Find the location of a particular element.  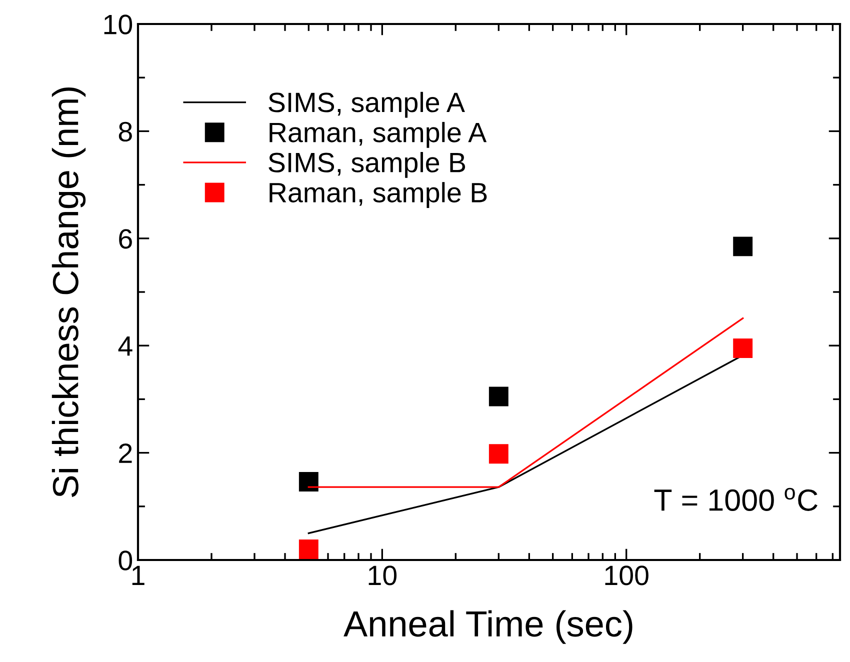

y-tick-label: 10 is located at coordinates (118, 24).